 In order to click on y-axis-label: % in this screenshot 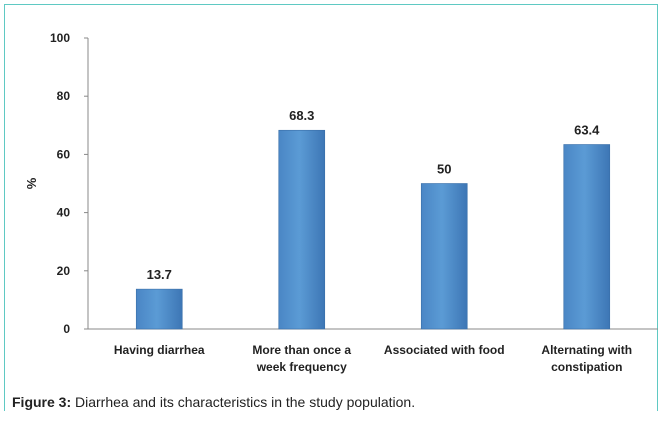, I will do `click(31, 183)`.